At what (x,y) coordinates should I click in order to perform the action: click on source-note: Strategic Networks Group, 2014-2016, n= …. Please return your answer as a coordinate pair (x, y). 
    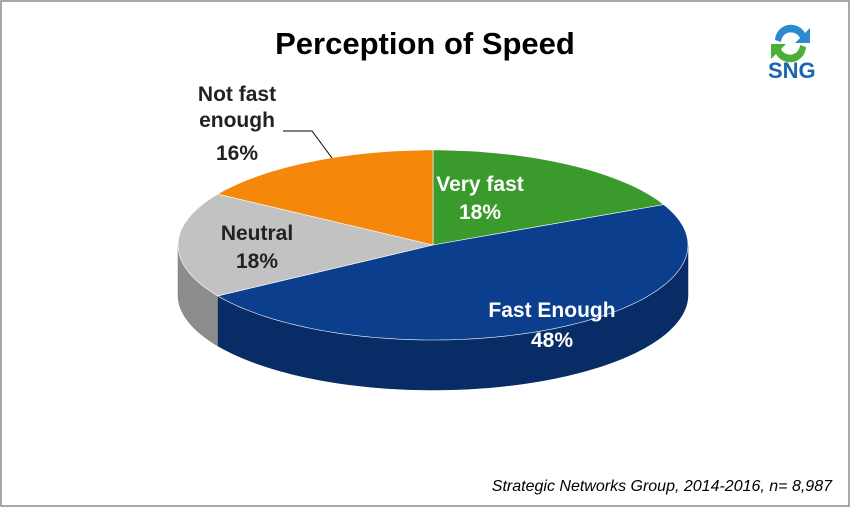
    Looking at the image, I should click on (661, 486).